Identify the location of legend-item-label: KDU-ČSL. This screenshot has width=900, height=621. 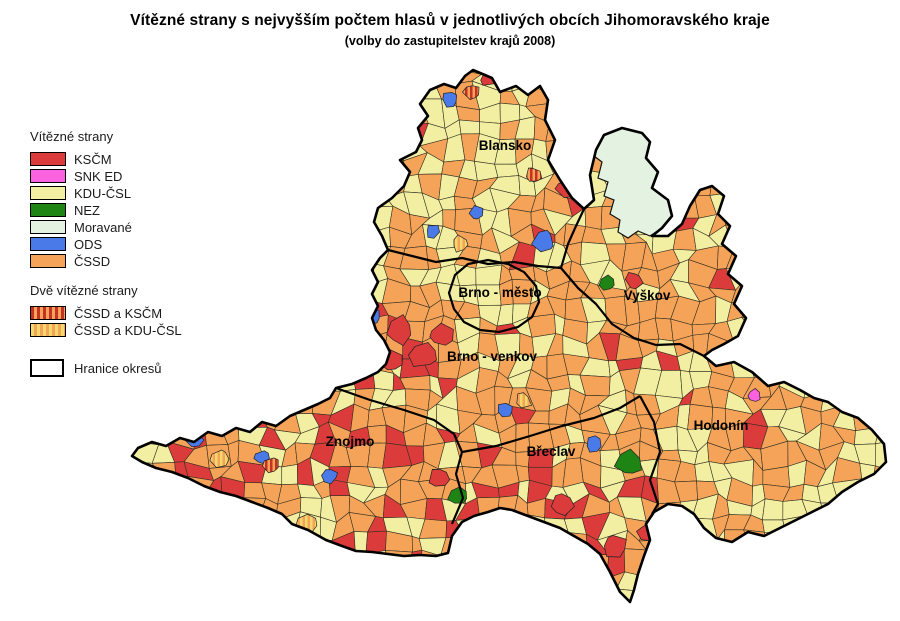
(103, 193).